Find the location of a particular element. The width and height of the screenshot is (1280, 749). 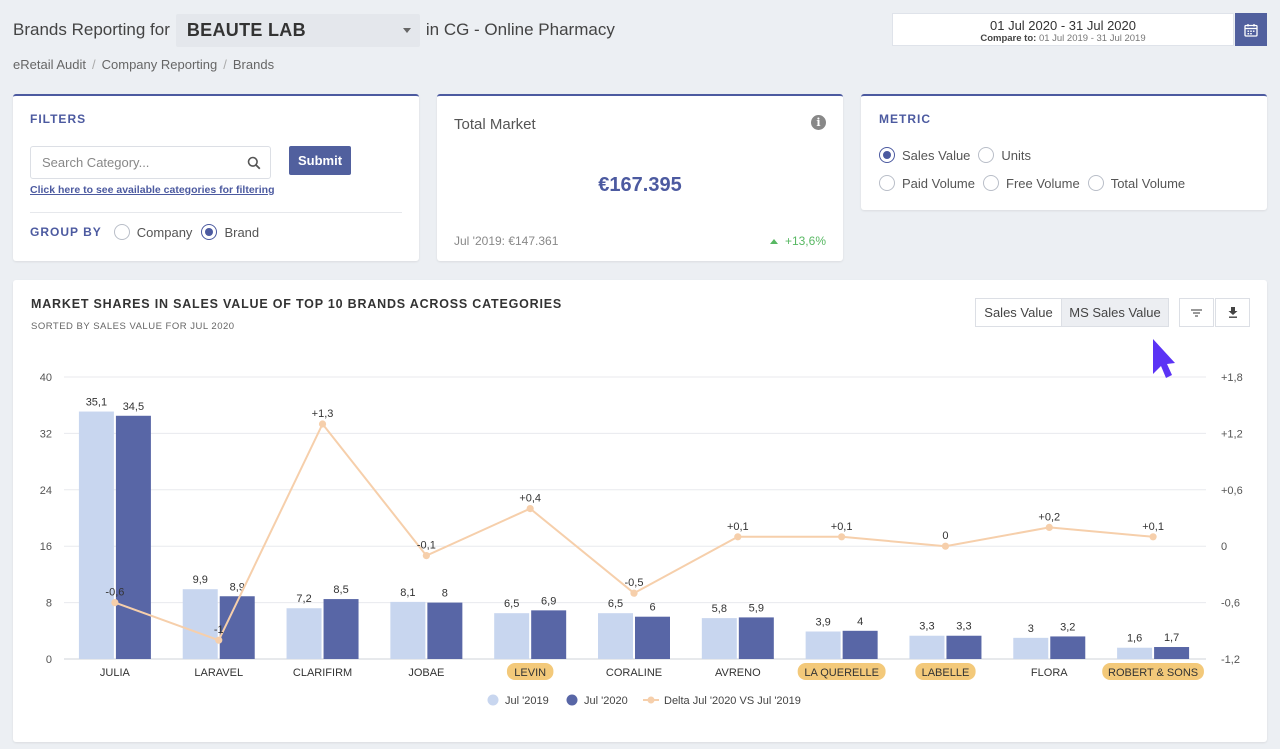

chart-filter-button is located at coordinates (1196, 312).